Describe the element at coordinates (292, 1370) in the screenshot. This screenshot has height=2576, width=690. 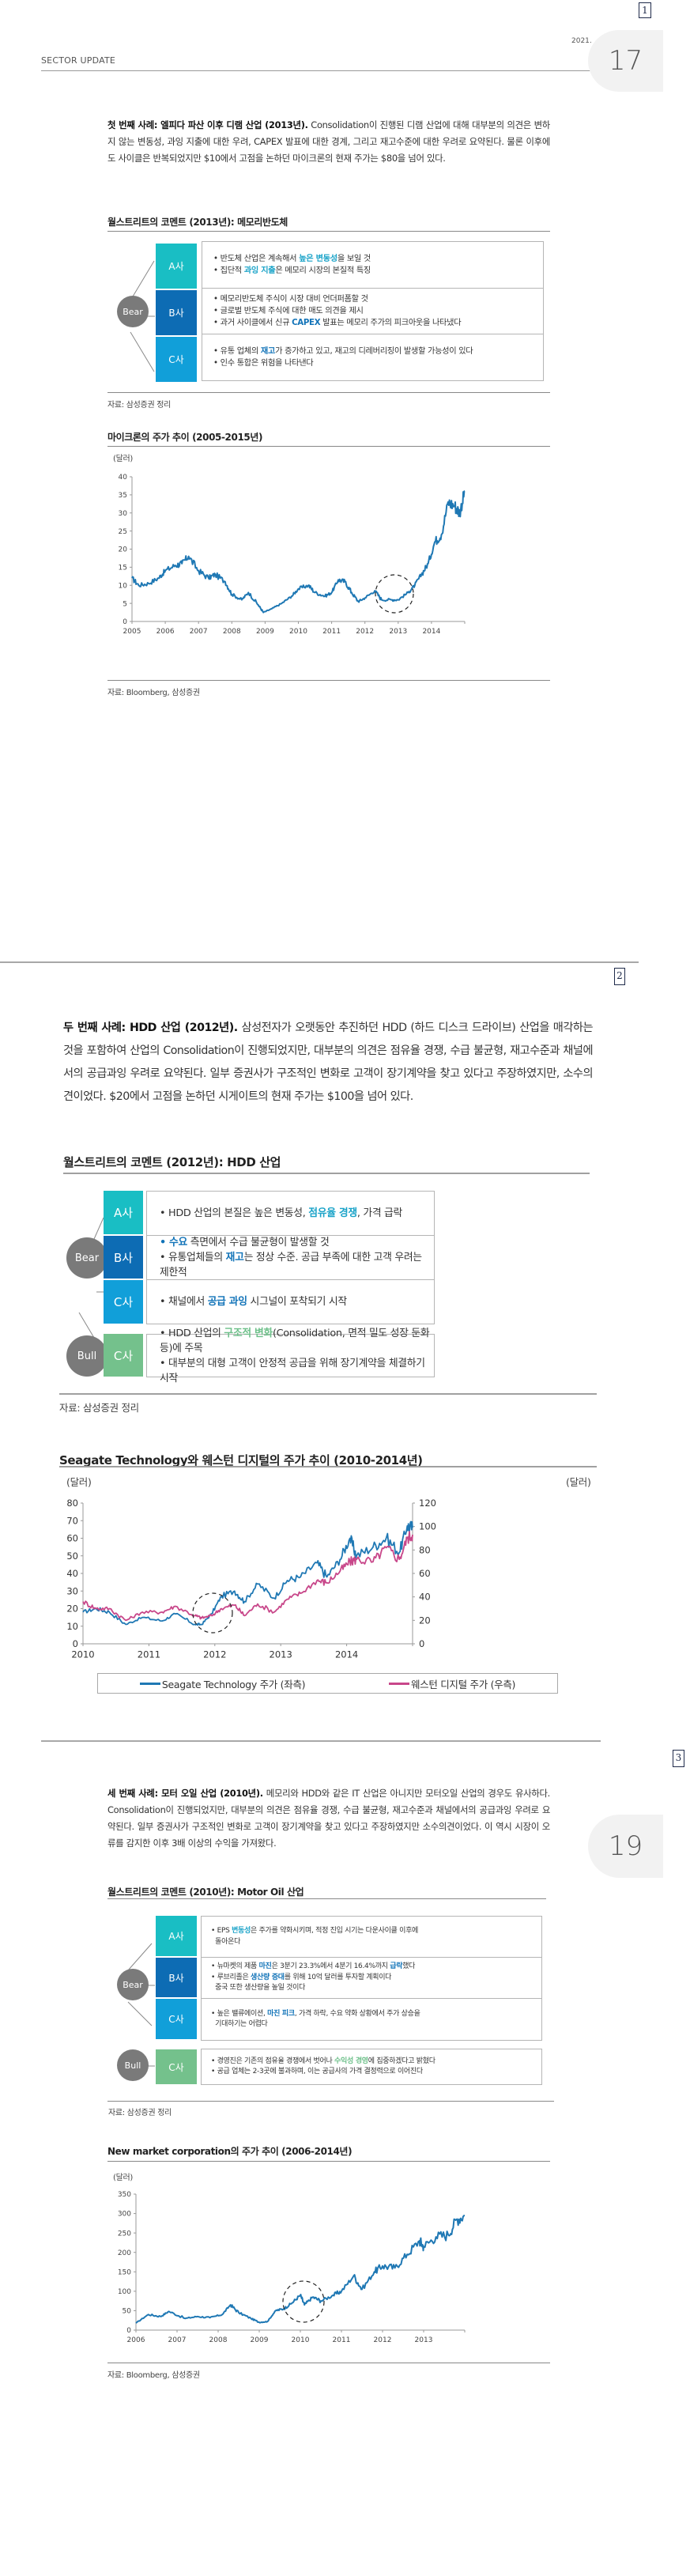
I see `comment-line: • 대부분의 대형 고객이 안정적 공급을 위해 장기계약을 체결하기 시작` at that location.